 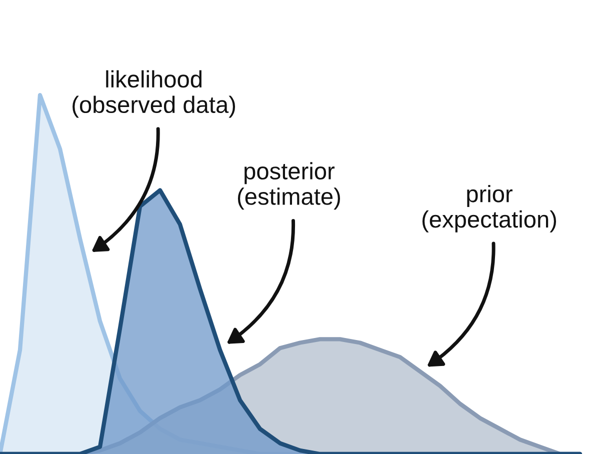 I want to click on annotation: posterior (estimate), so click(x=289, y=186).